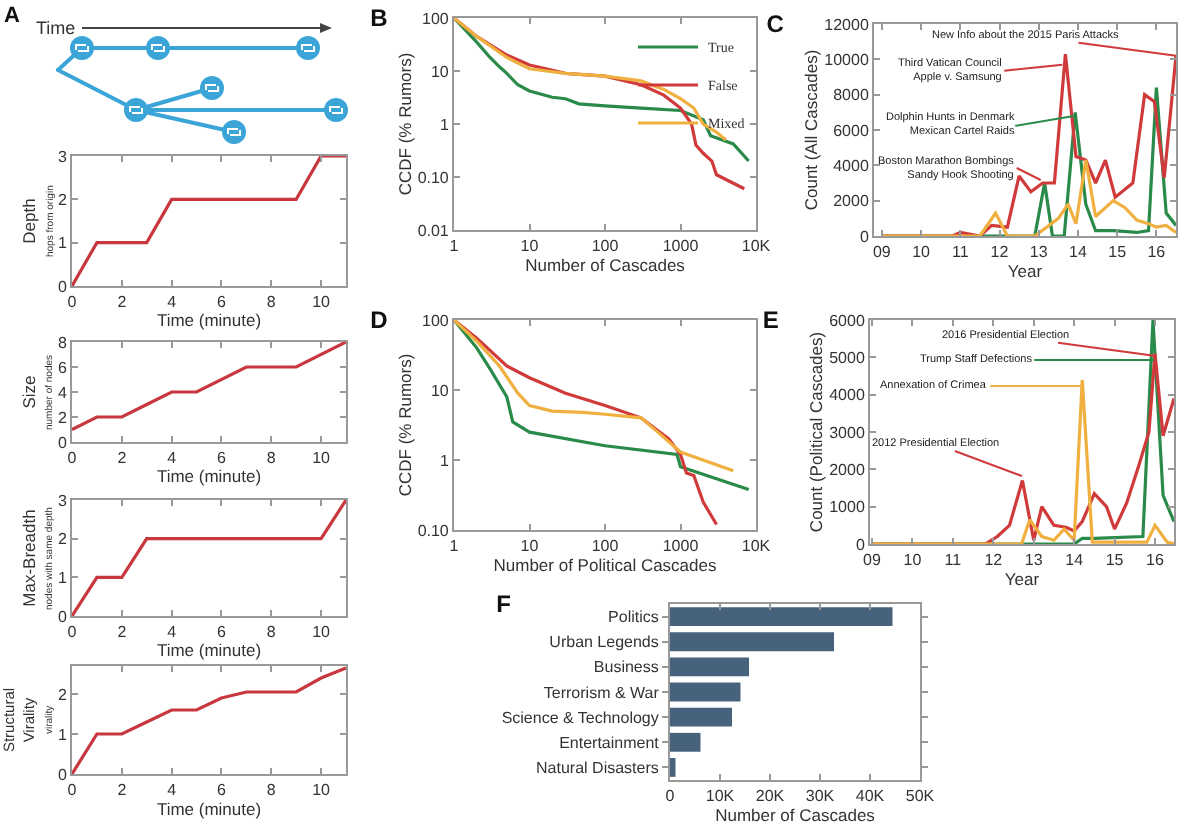 This screenshot has height=824, width=1192. What do you see at coordinates (379, 18) in the screenshot?
I see `chart-title: B` at bounding box center [379, 18].